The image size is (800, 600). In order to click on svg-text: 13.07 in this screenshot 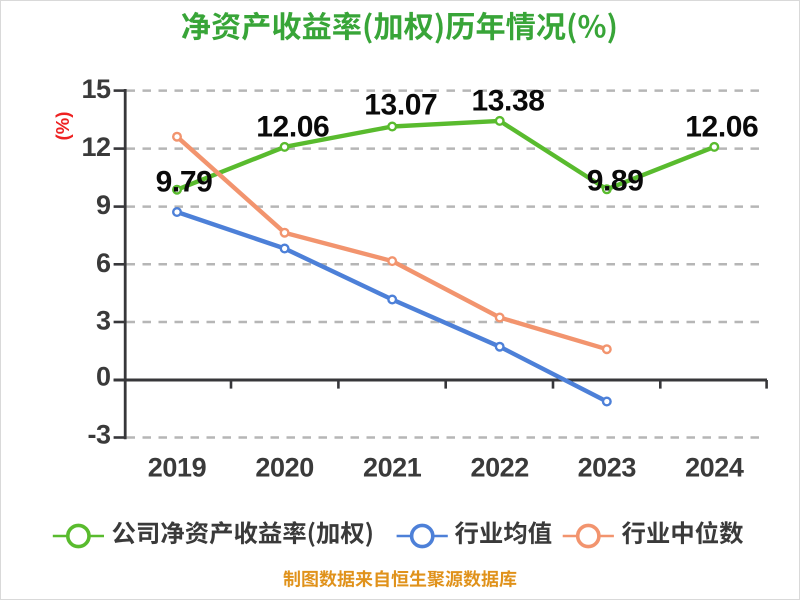, I will do `click(400, 105)`.